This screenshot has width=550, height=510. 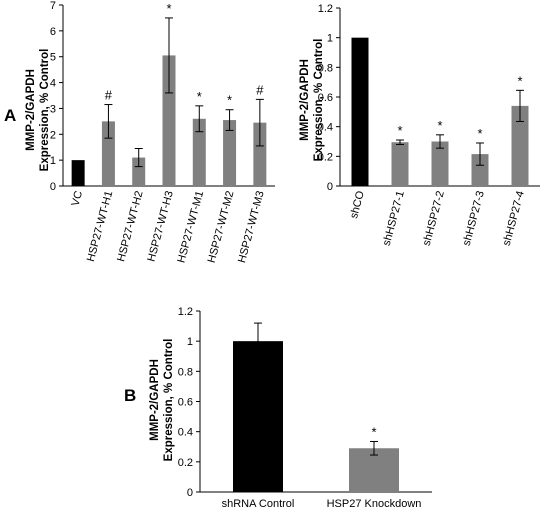 I want to click on category-label: HSP27-WT-M3, so click(x=251, y=227).